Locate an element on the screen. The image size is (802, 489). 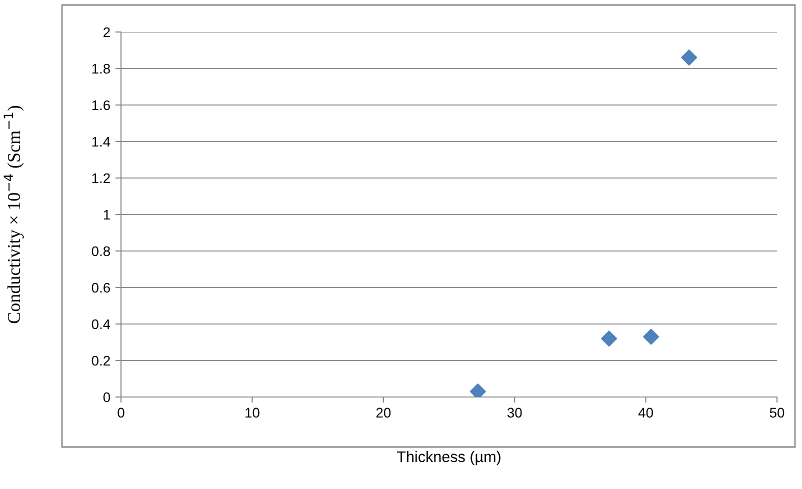
y-tick-label: 0.2 is located at coordinates (101, 361).